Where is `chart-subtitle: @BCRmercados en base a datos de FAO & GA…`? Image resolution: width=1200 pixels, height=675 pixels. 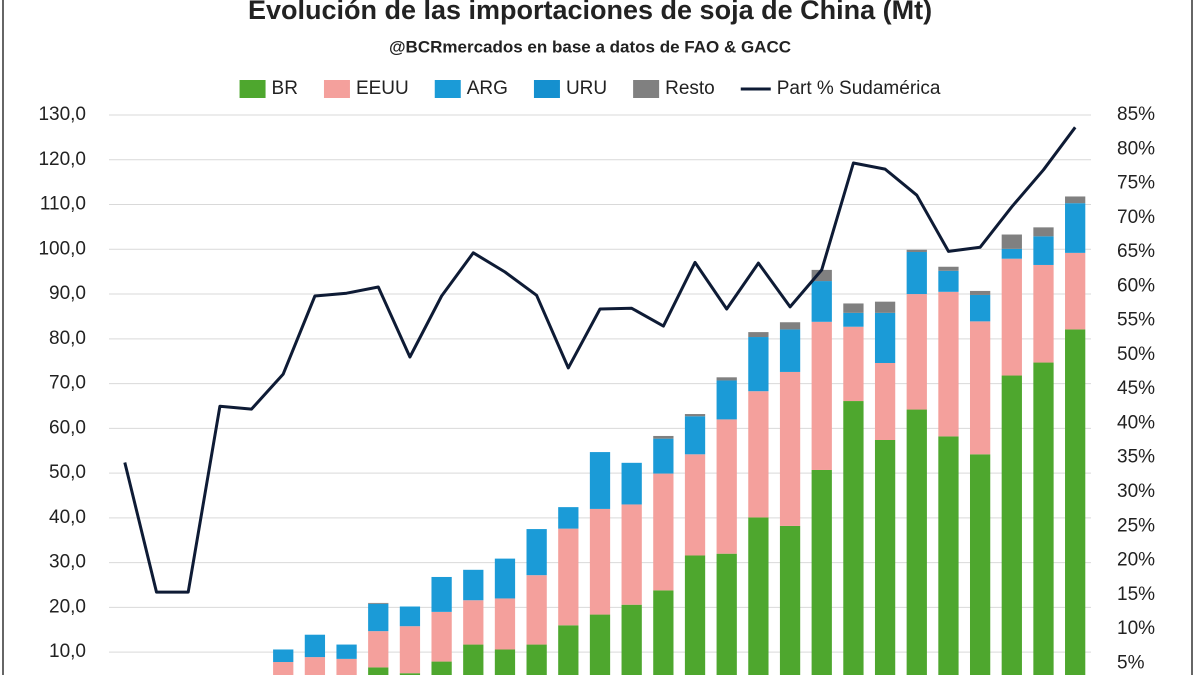
chart-subtitle: @BCRmercados en base a datos de FAO & GA… is located at coordinates (590, 46).